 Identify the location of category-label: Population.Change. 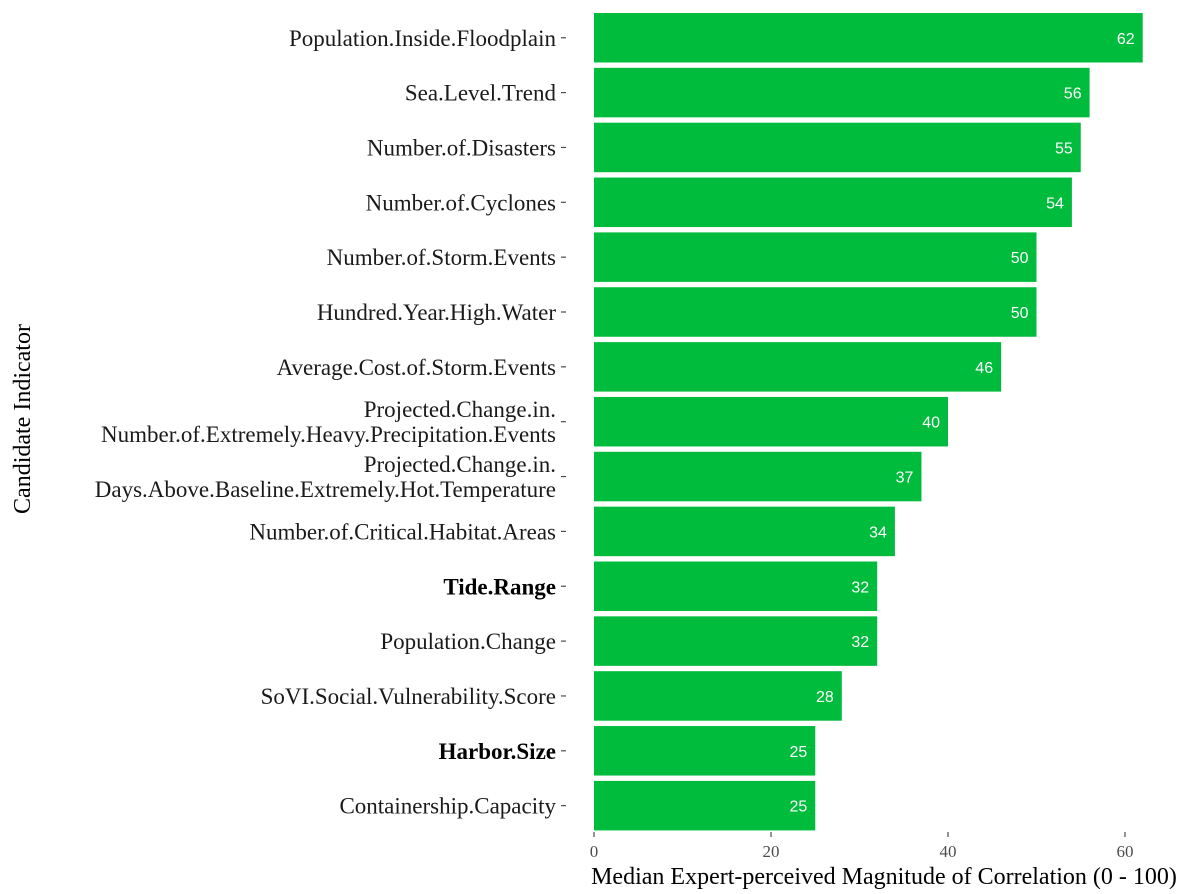
(468, 641).